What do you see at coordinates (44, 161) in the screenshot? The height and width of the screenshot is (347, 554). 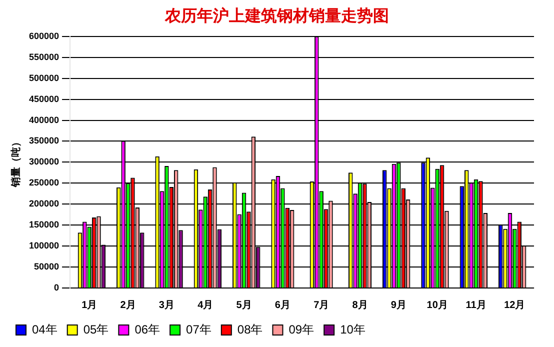 I see `y-tick-label: 300000` at bounding box center [44, 161].